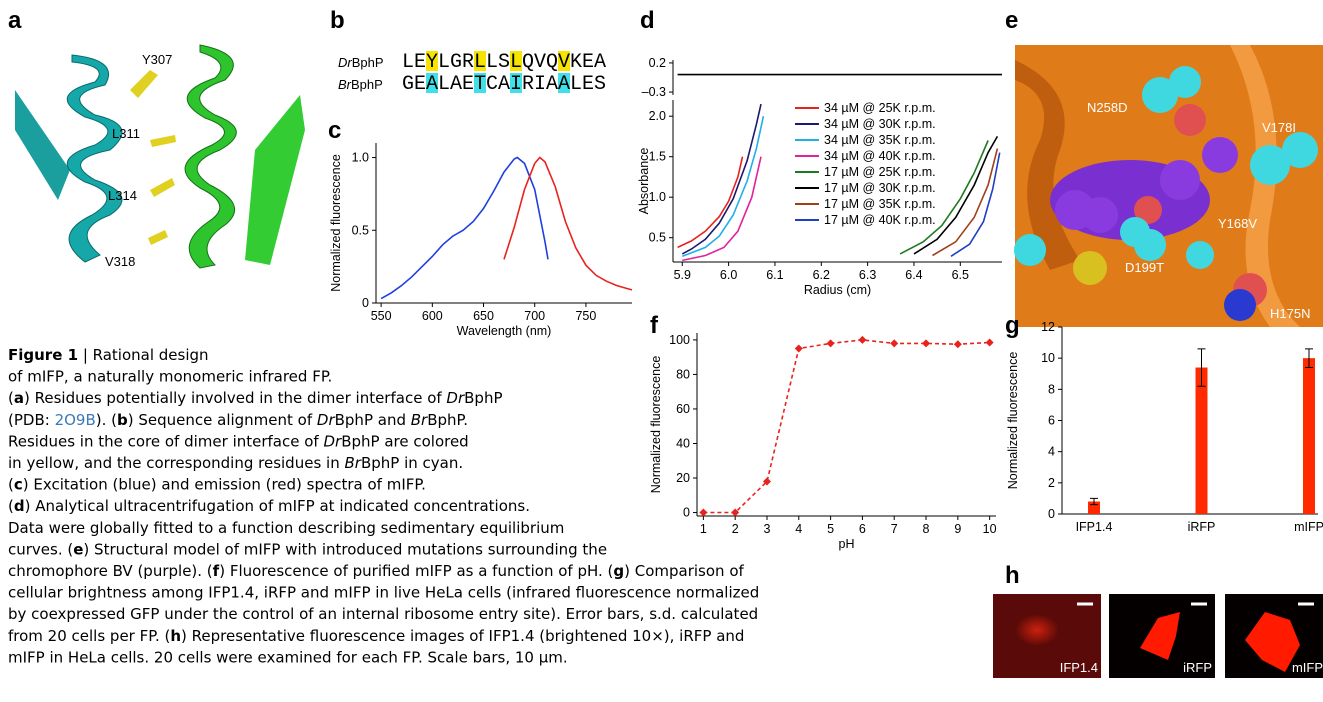  What do you see at coordinates (703, 529) in the screenshot?
I see `x-tick-label: 1` at bounding box center [703, 529].